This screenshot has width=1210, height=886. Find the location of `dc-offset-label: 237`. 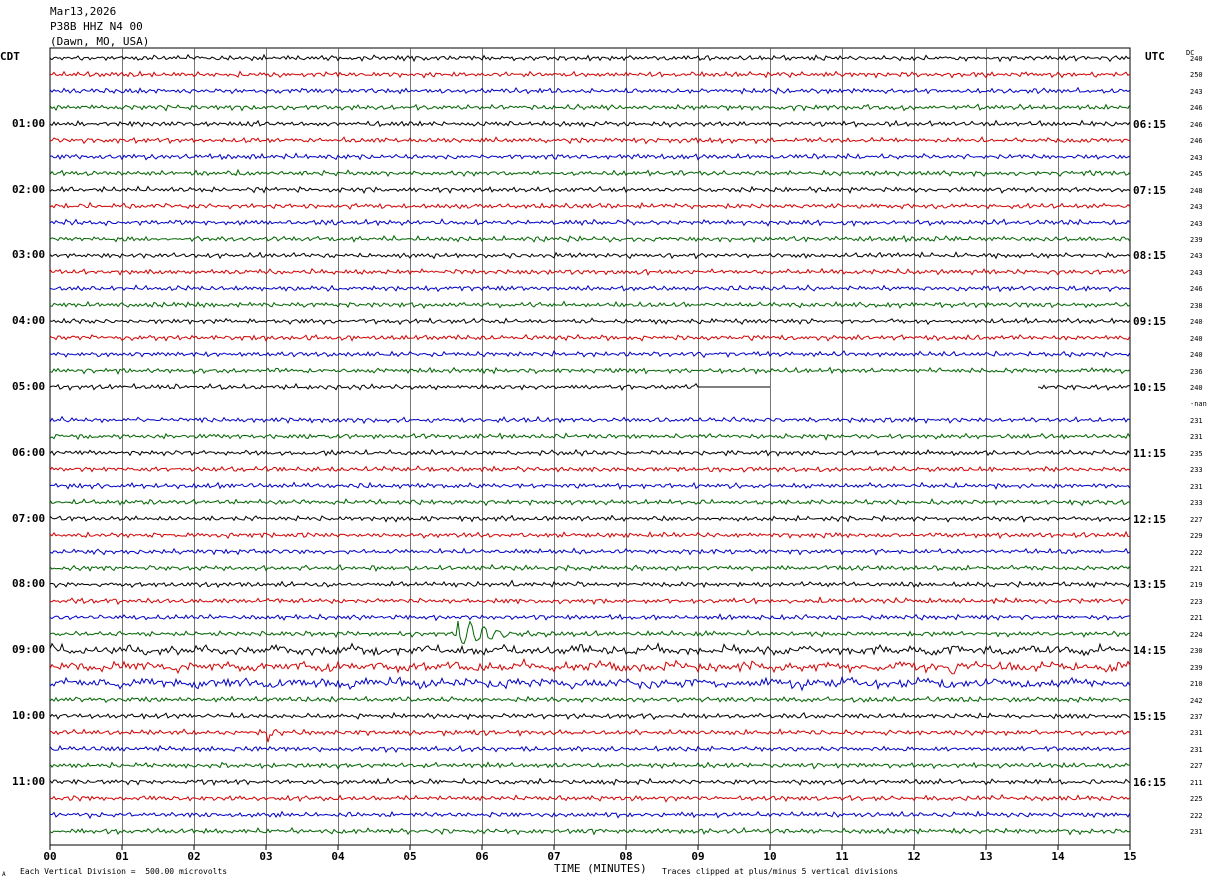

dc-offset-label: 237 is located at coordinates (1196, 717).